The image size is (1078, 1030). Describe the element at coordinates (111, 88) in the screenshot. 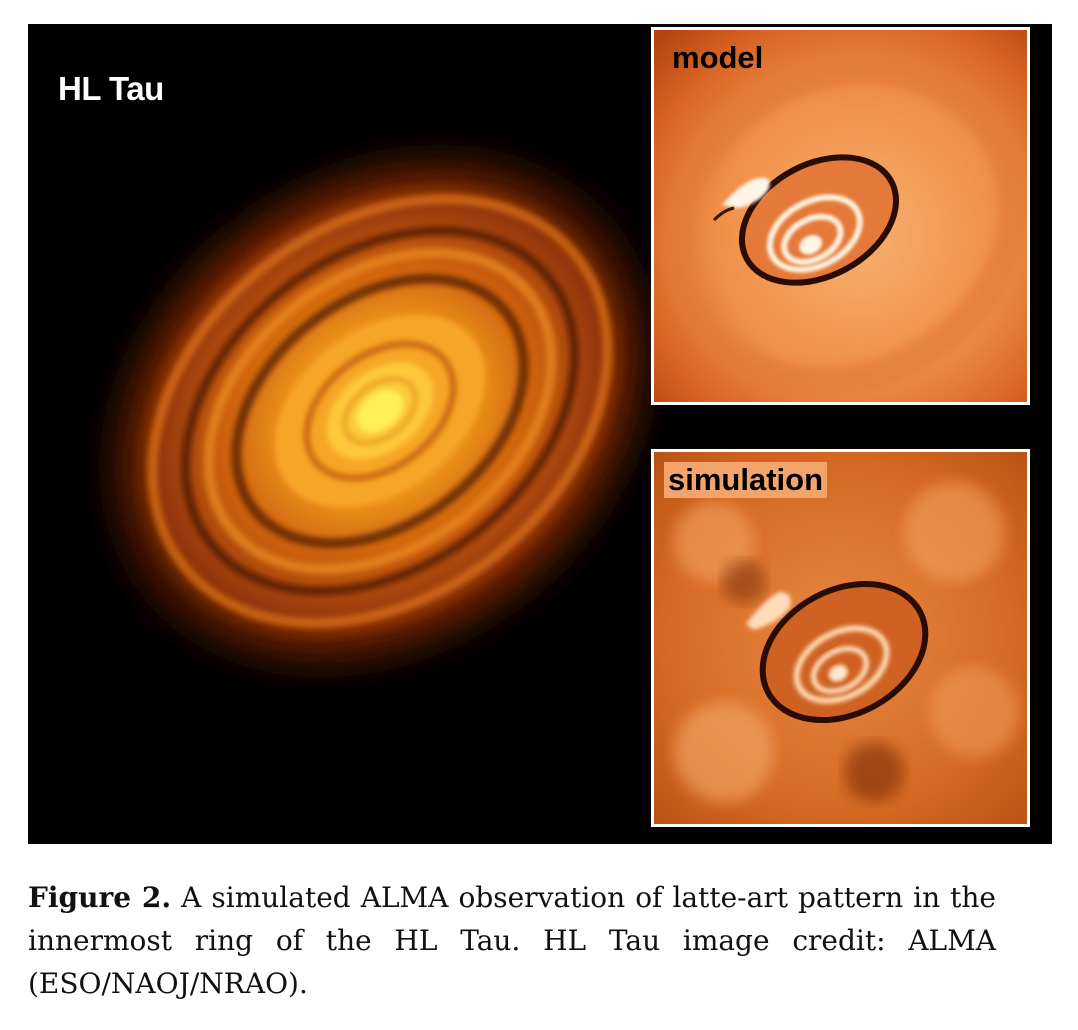

I see `hl-tau-label: HL Tau` at that location.